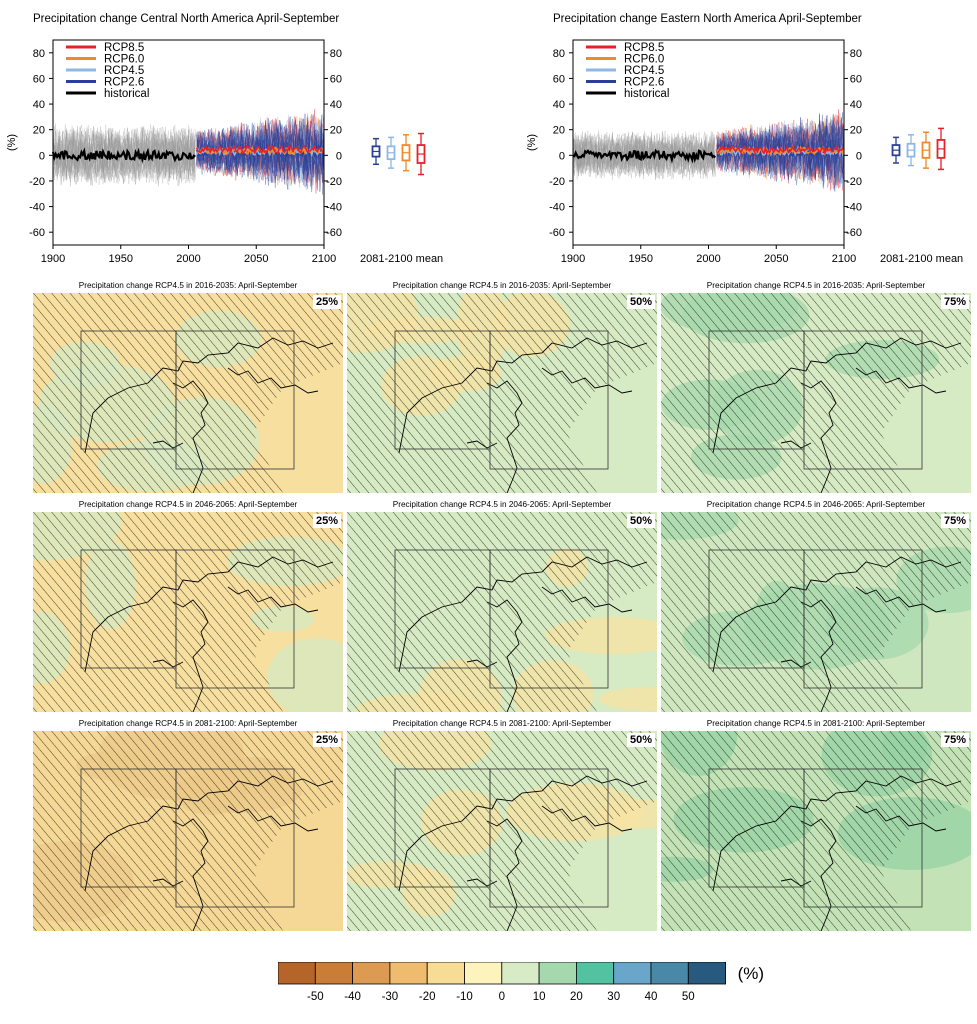 The height and width of the screenshot is (1024, 977). I want to click on colorbar-tick-label: 0, so click(502, 997).